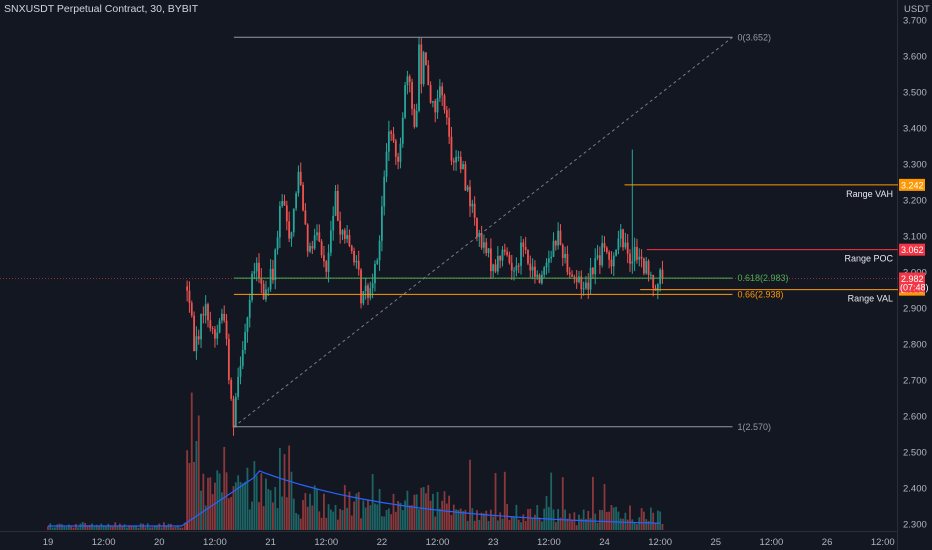  I want to click on price-tick-label: 2.700, so click(915, 381).